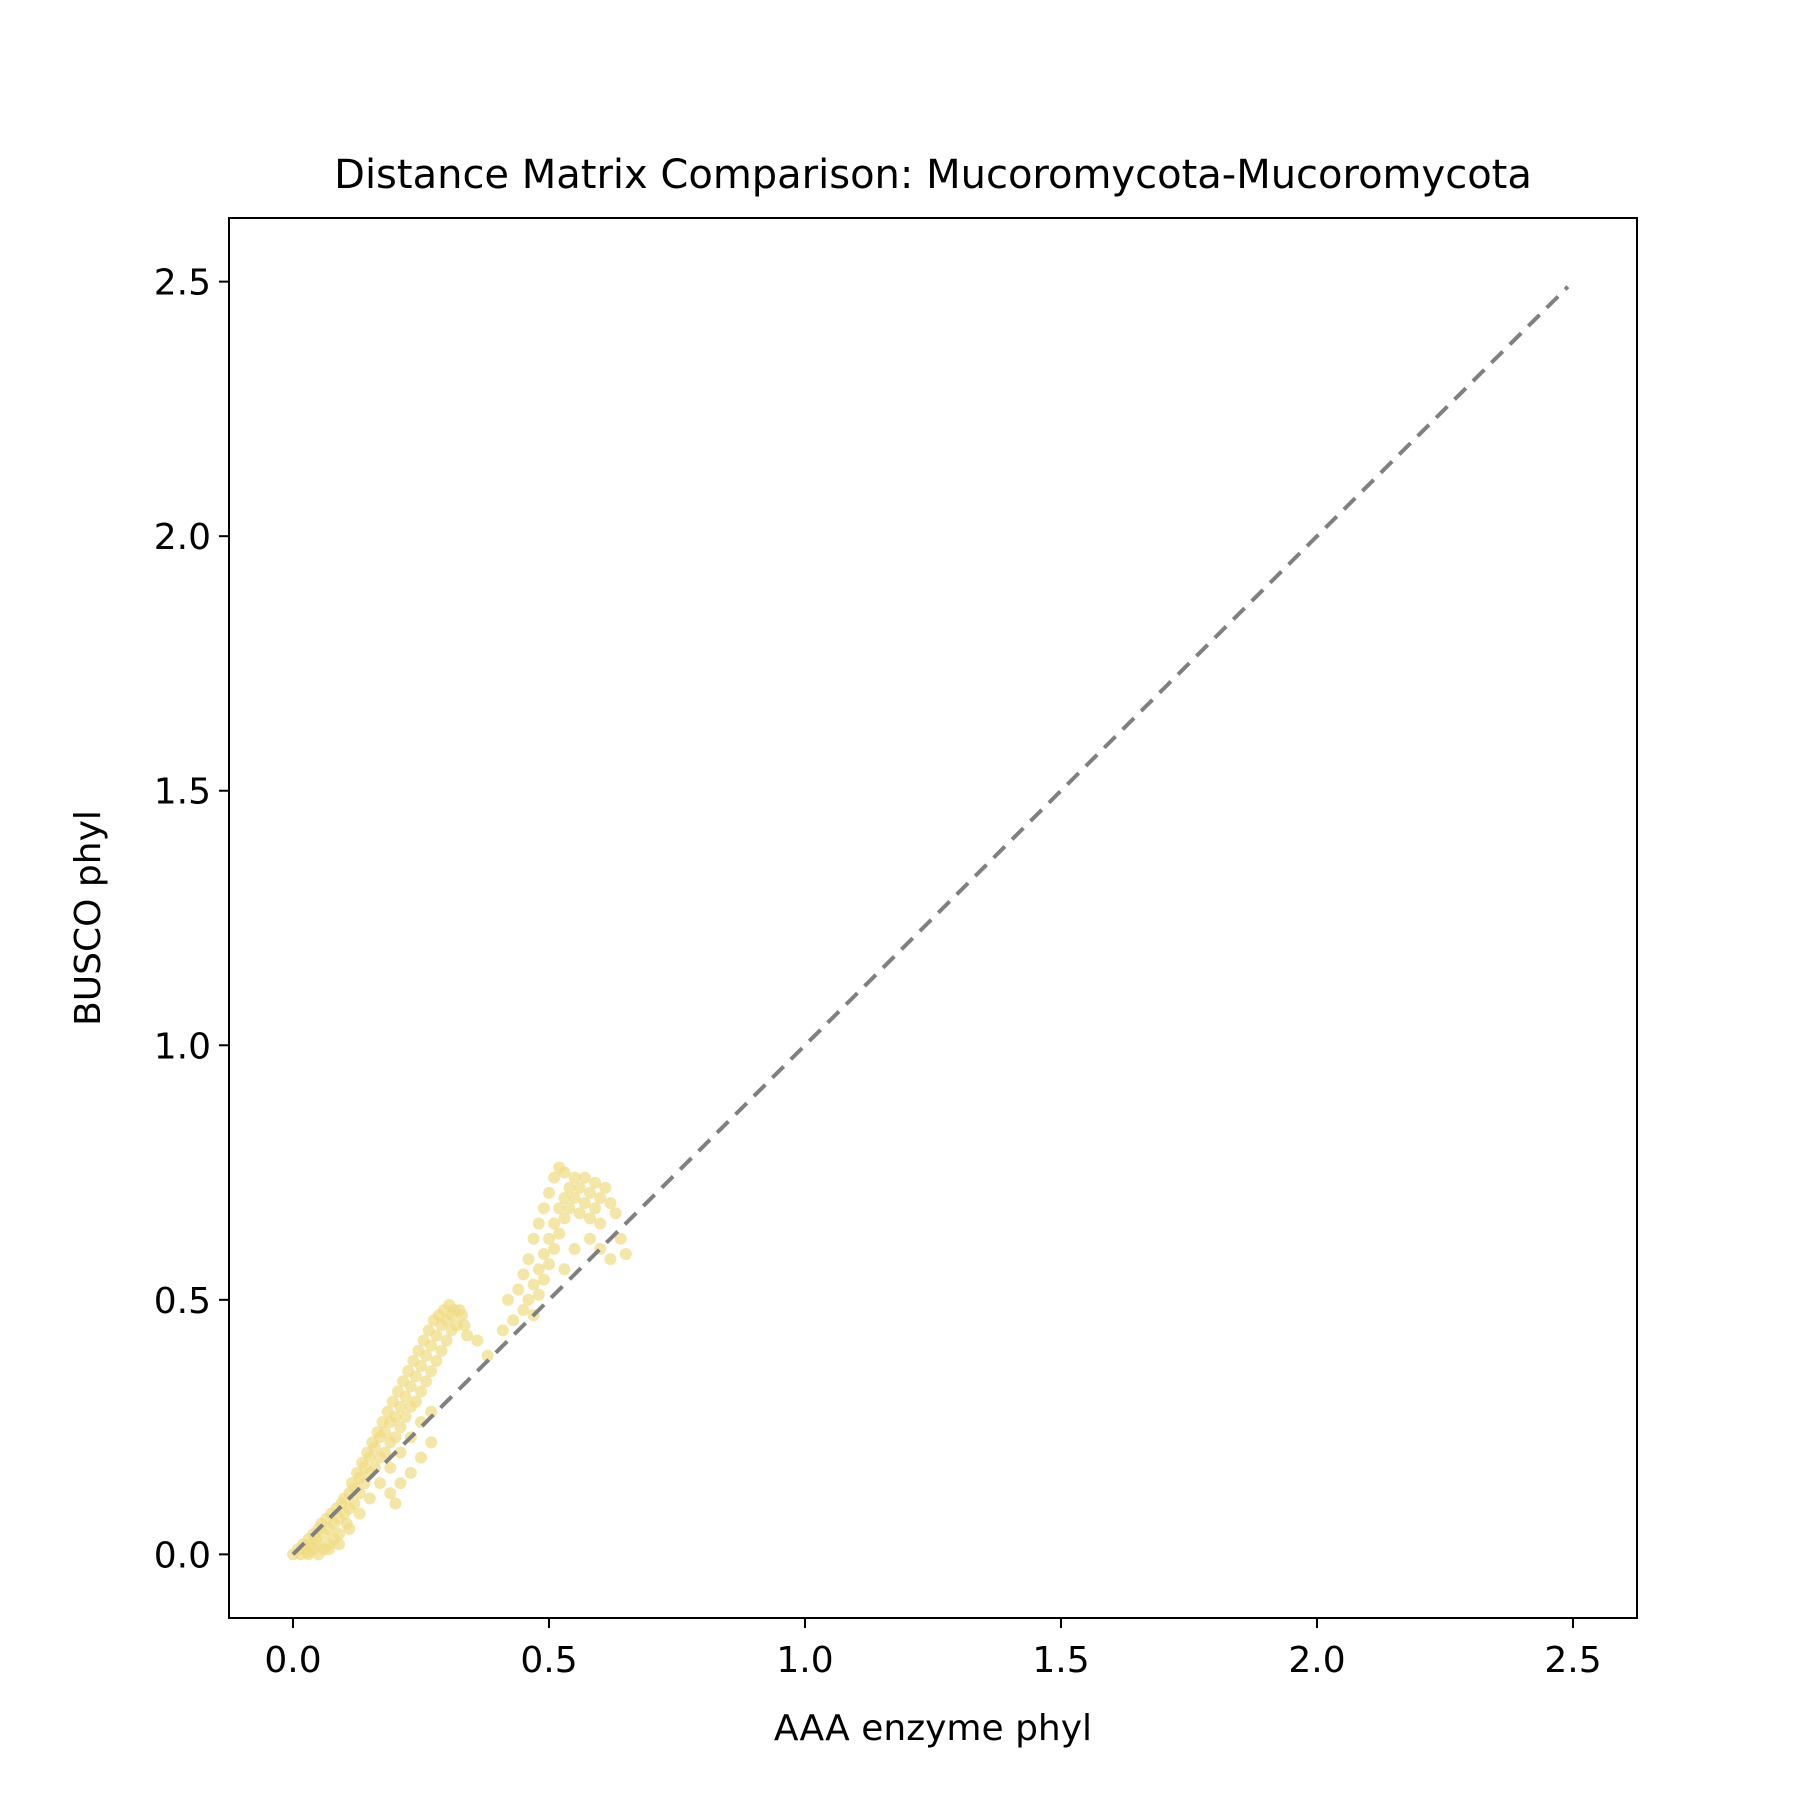  What do you see at coordinates (1060, 1660) in the screenshot?
I see `x-tick-label-3: 1.5` at bounding box center [1060, 1660].